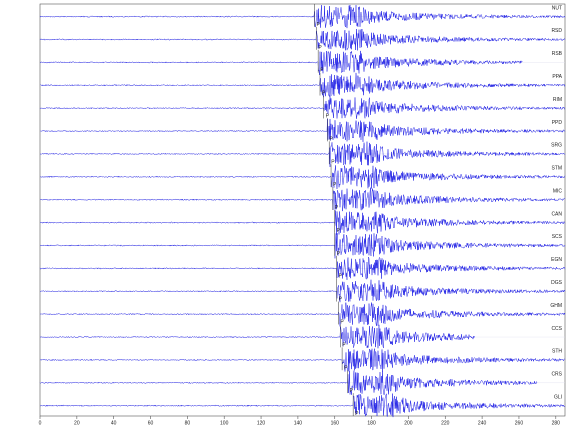 Image resolution: width=580 pixels, height=440 pixels. What do you see at coordinates (261, 423) in the screenshot?
I see `x-tick-label: 120` at bounding box center [261, 423].